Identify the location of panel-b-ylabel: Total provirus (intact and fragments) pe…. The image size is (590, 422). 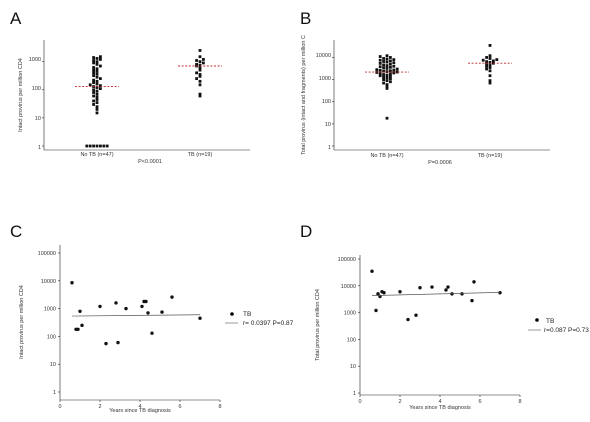
(304, 95).